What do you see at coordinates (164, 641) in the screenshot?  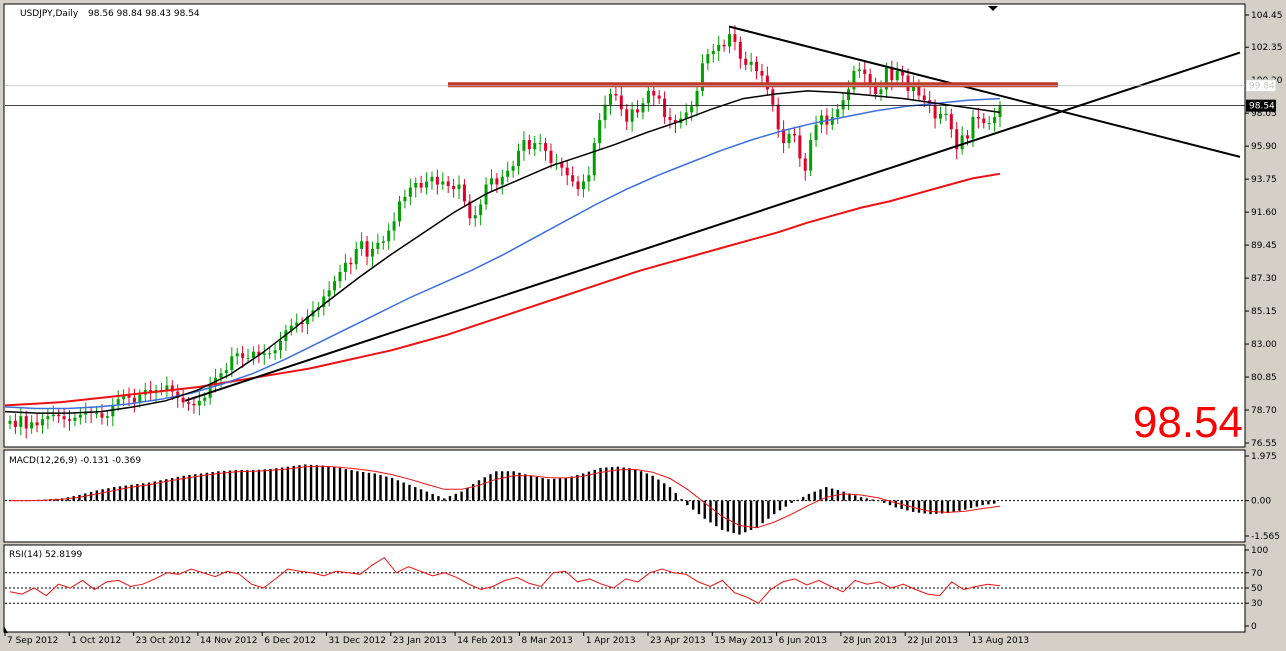 I see `x-tick-label: 23 Oct 2012` at bounding box center [164, 641].